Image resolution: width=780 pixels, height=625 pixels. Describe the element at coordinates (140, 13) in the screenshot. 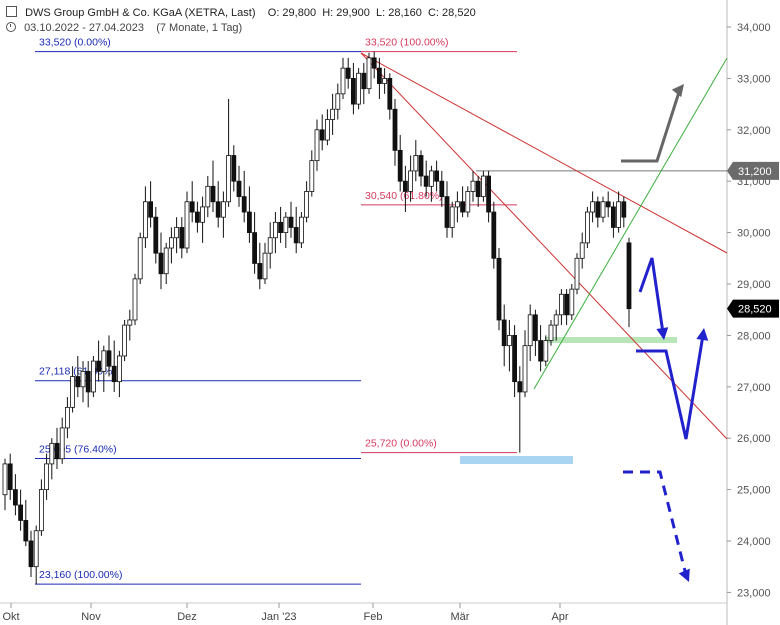

I see `instrument-title: DWS Group GmbH & Co. KGaA (XETRA, Last)` at that location.